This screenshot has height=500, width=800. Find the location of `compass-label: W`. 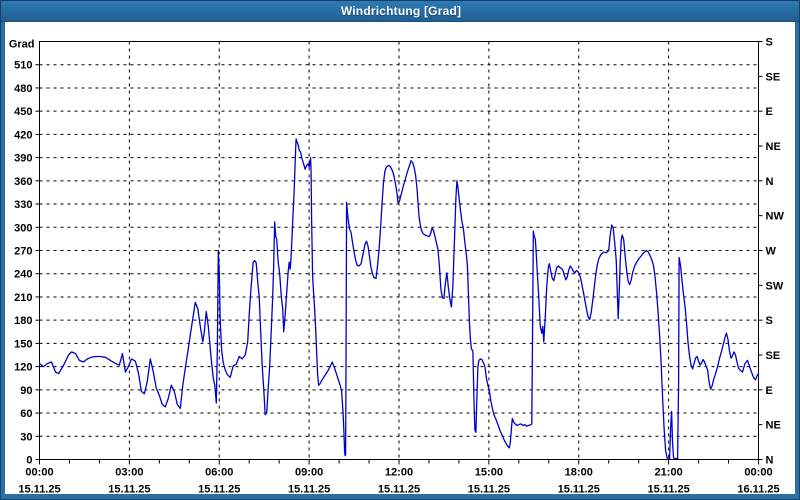

compass-label: W is located at coordinates (771, 252).